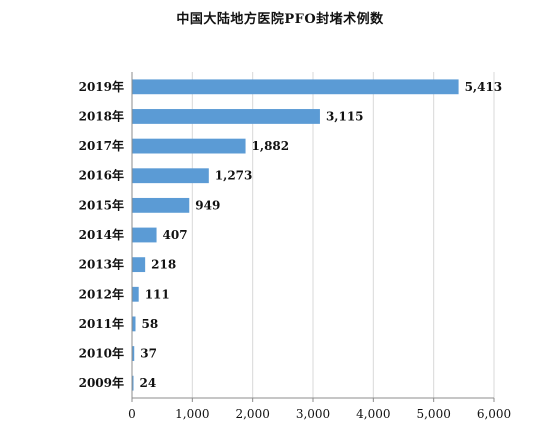 The height and width of the screenshot is (438, 560). I want to click on category-label: 2009年, so click(101, 382).